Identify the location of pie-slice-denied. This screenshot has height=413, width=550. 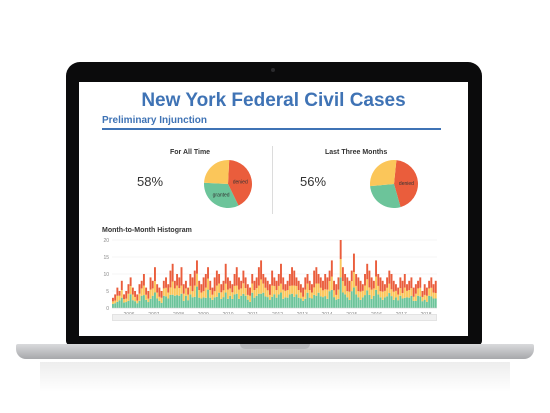
(406, 184).